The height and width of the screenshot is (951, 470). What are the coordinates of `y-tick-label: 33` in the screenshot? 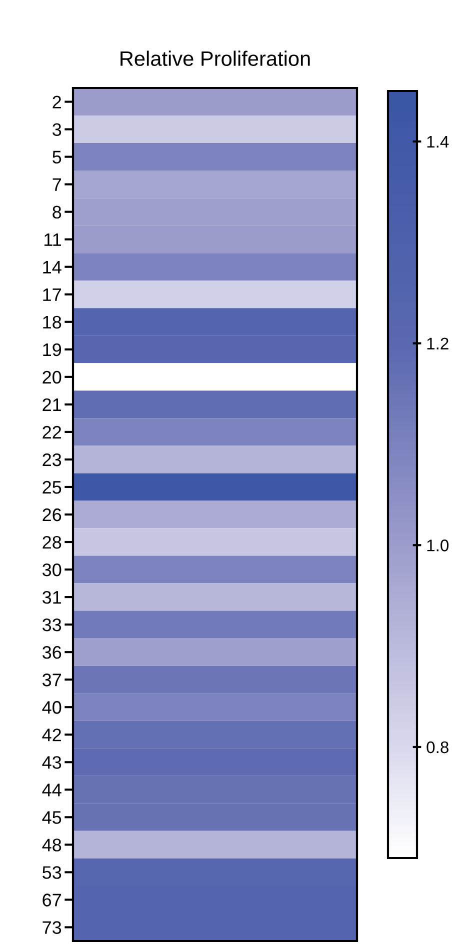 It's located at (52, 625).